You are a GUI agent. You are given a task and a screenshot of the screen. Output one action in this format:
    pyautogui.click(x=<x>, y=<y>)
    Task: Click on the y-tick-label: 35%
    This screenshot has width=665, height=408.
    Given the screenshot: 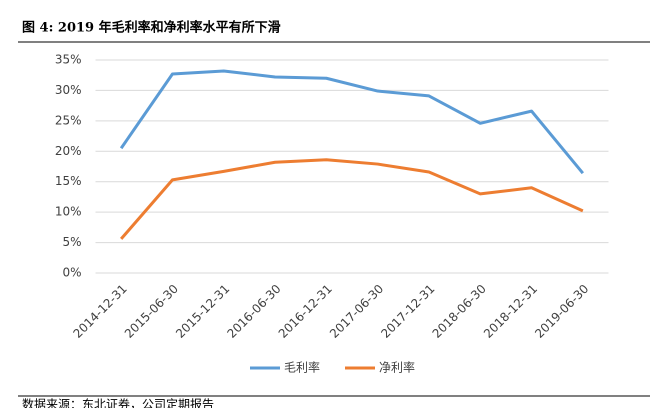 What is the action you would take?
    pyautogui.click(x=68, y=60)
    